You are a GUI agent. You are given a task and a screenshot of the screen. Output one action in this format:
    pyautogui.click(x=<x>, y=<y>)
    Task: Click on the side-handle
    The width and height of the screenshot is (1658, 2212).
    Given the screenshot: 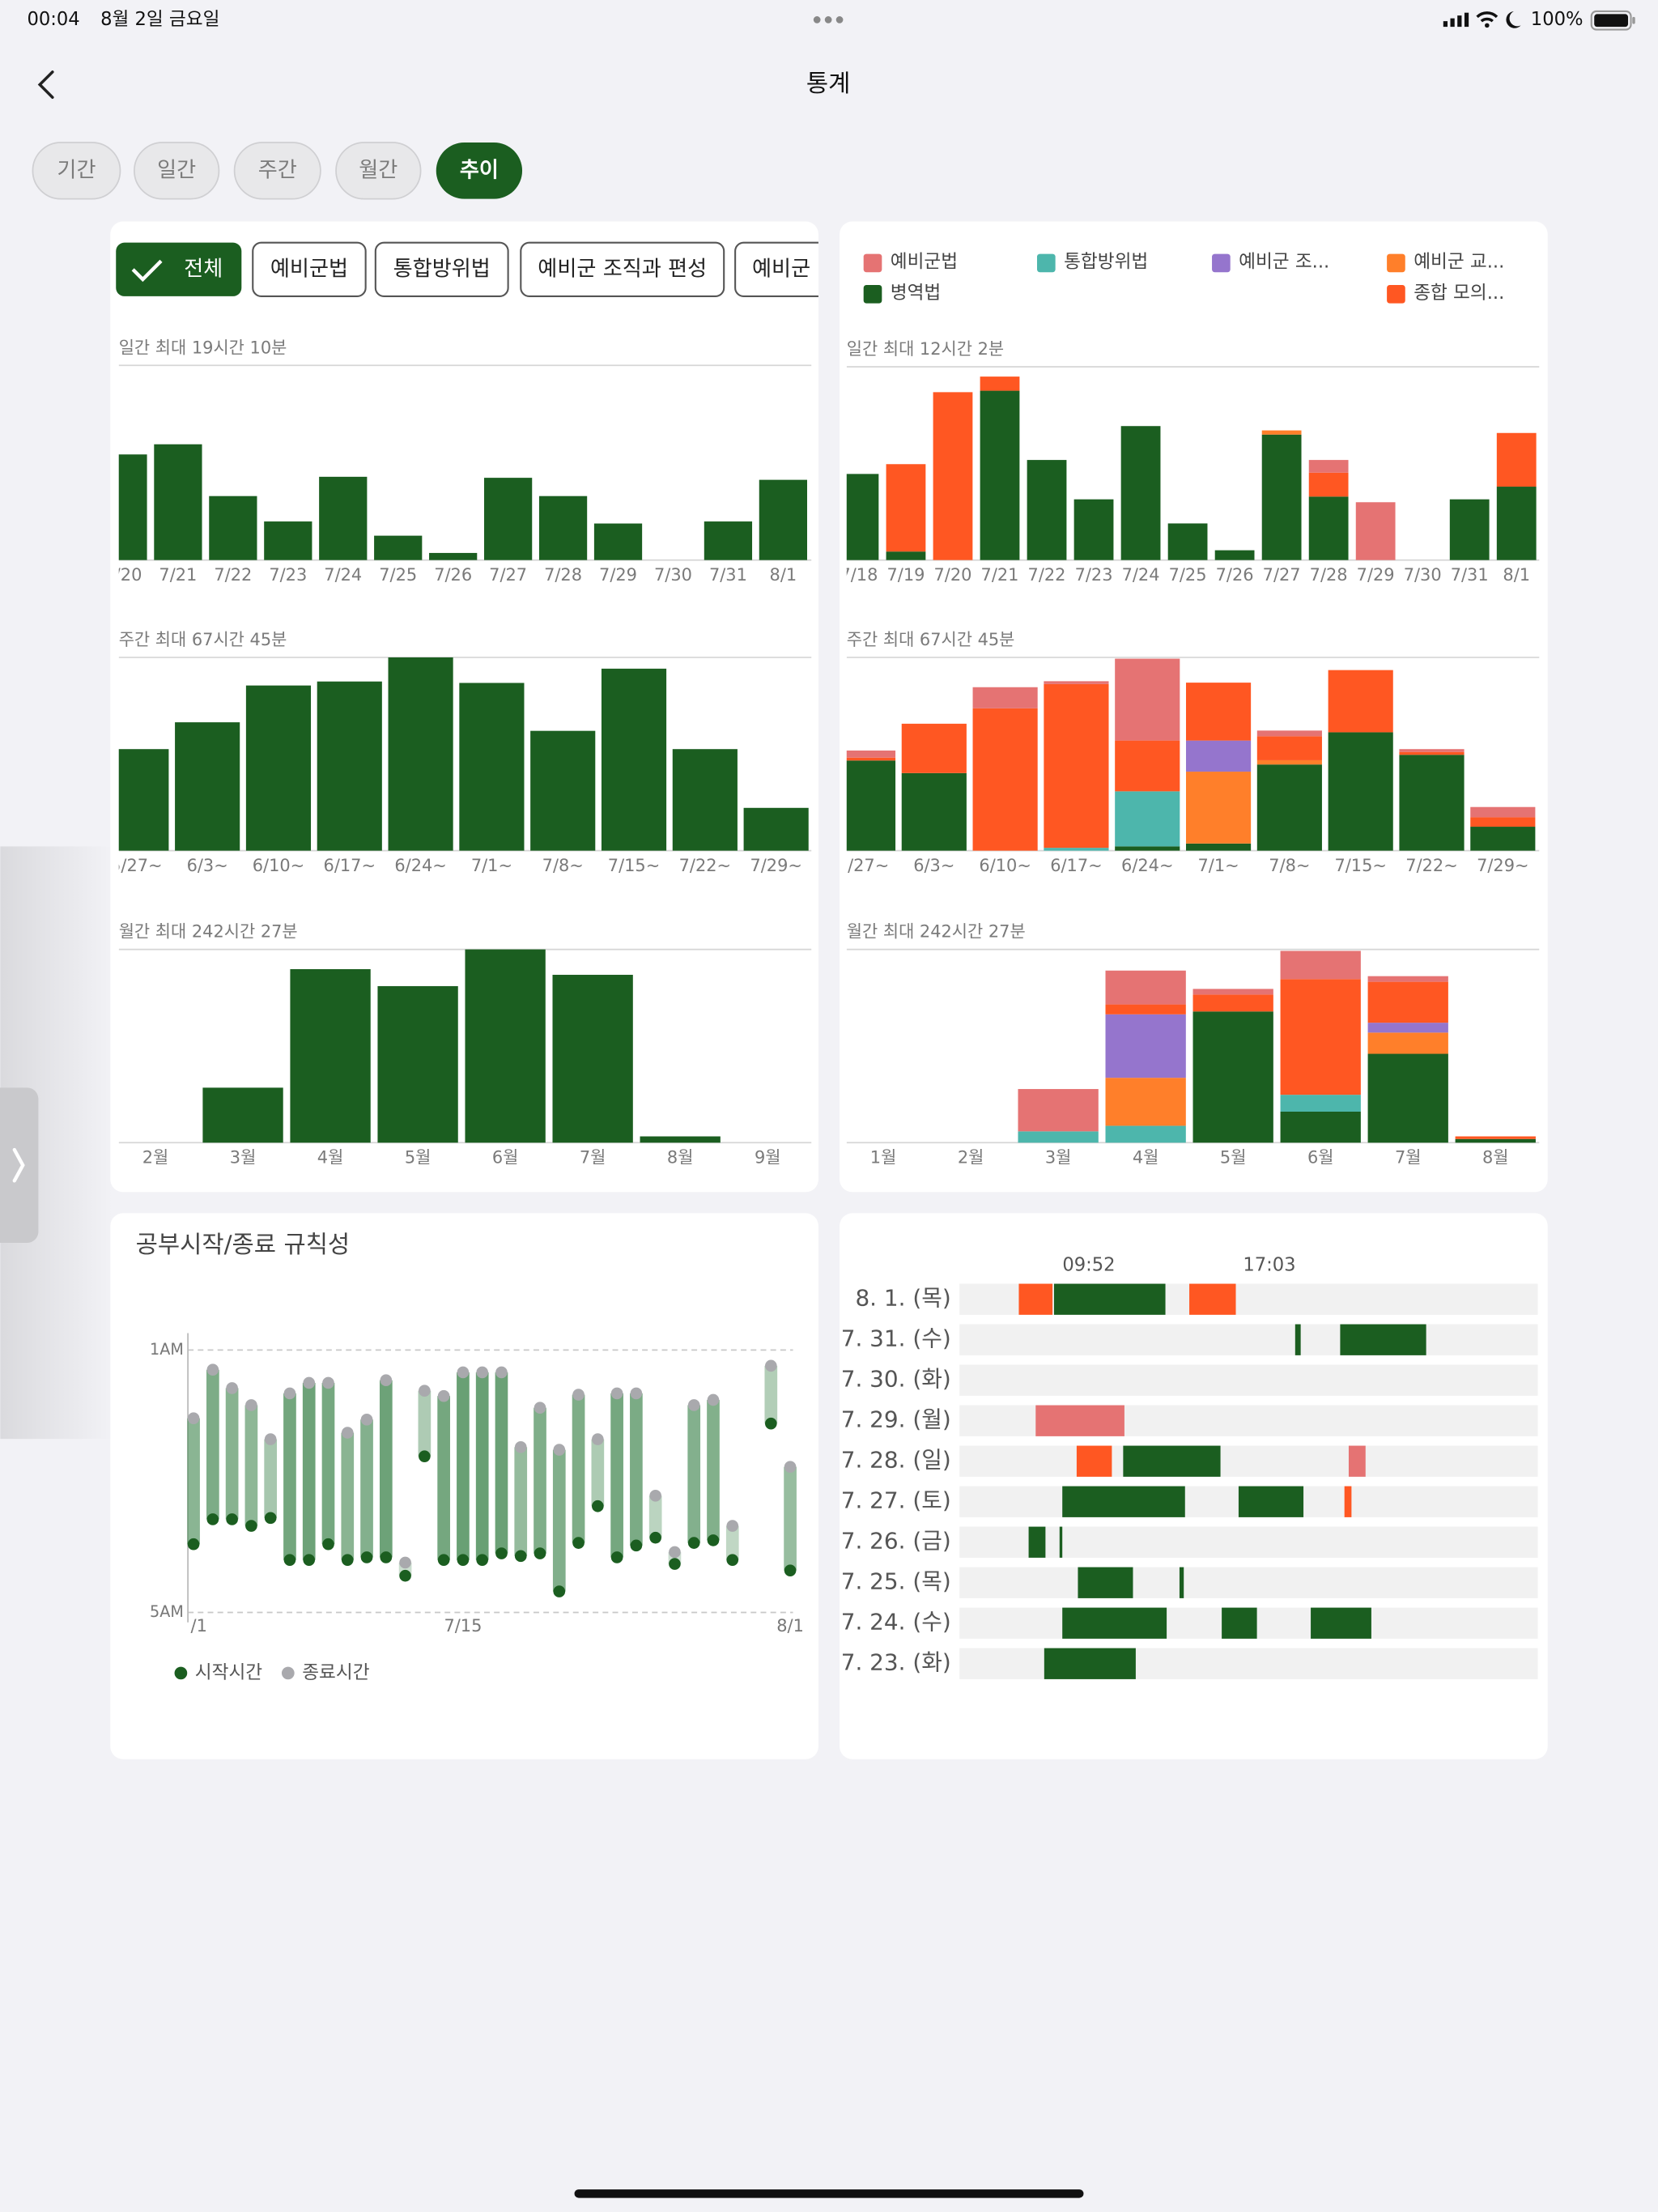 What is the action you would take?
    pyautogui.click(x=19, y=1165)
    